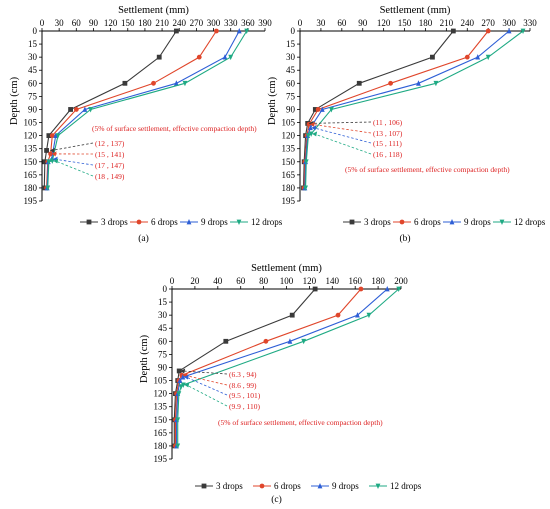  Describe the element at coordinates (287, 281) in the screenshot. I see `x-tick-label: 100` at that location.